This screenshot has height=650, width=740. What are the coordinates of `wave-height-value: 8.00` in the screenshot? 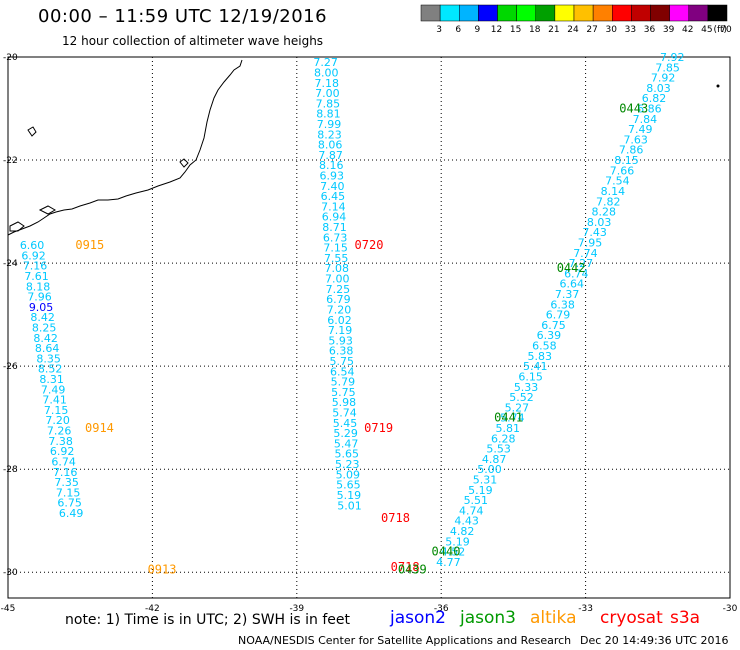 It's located at (326, 72).